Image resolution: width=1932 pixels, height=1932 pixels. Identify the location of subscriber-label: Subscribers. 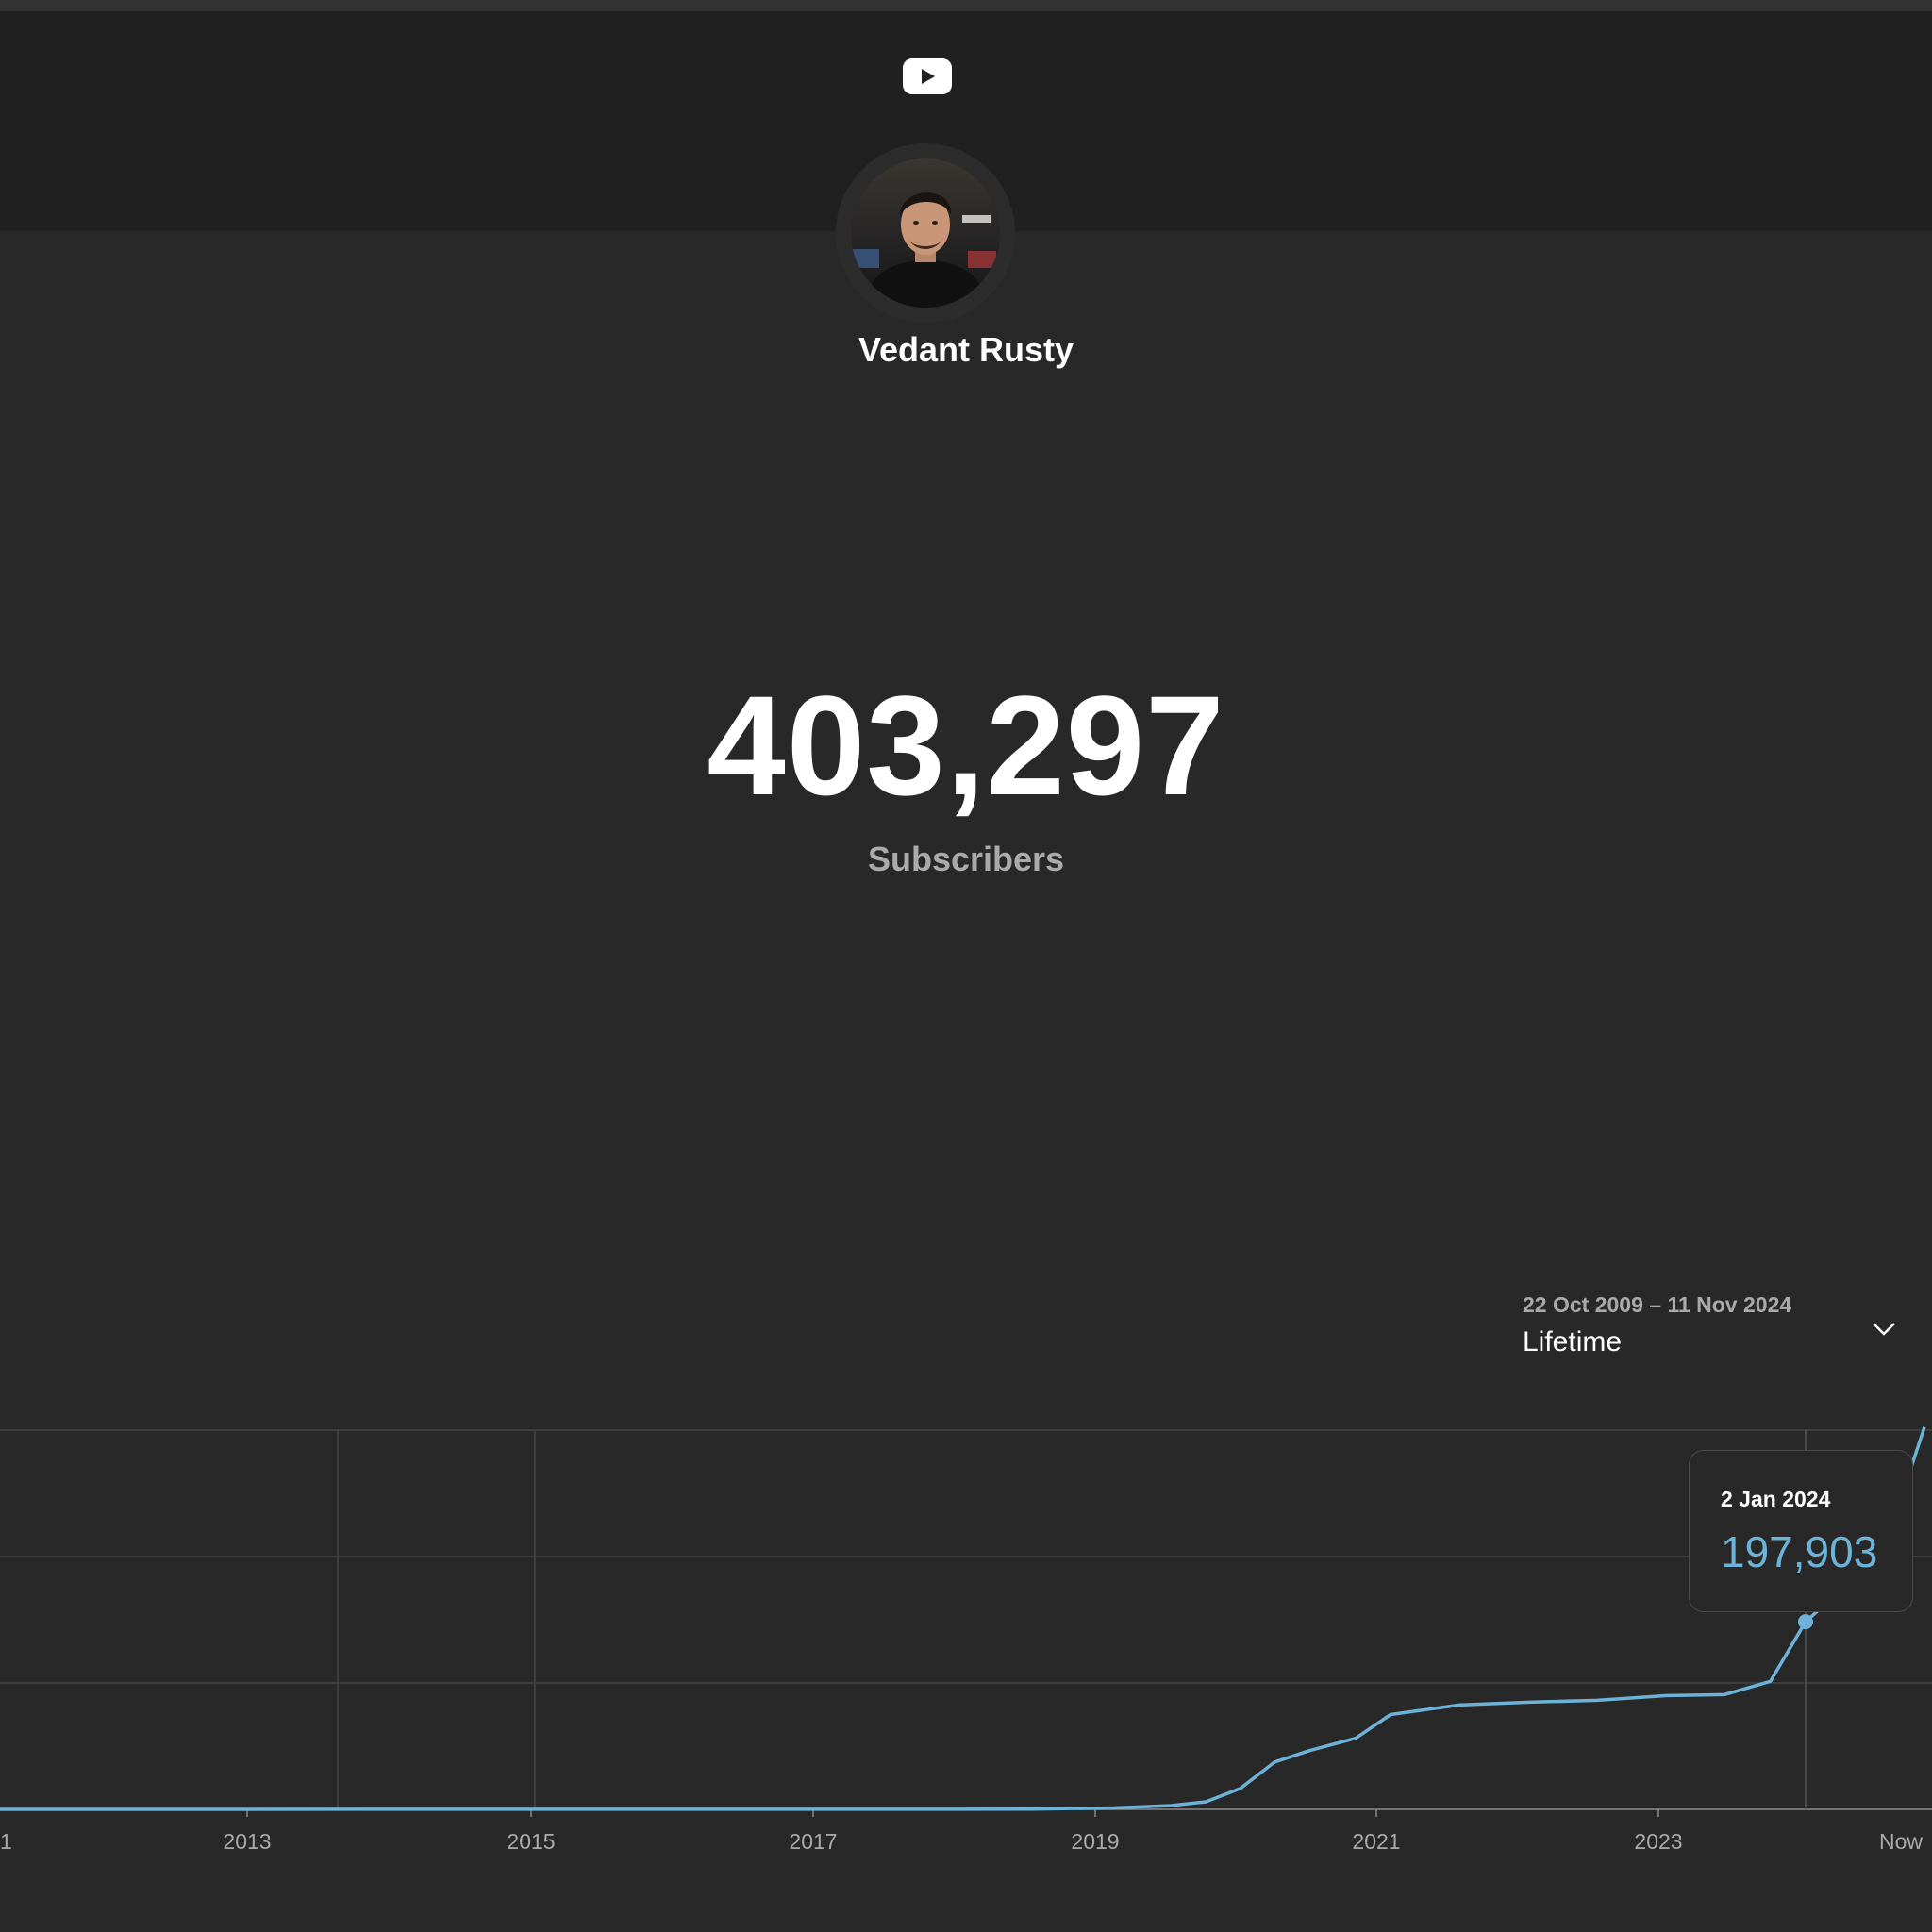
(966, 859).